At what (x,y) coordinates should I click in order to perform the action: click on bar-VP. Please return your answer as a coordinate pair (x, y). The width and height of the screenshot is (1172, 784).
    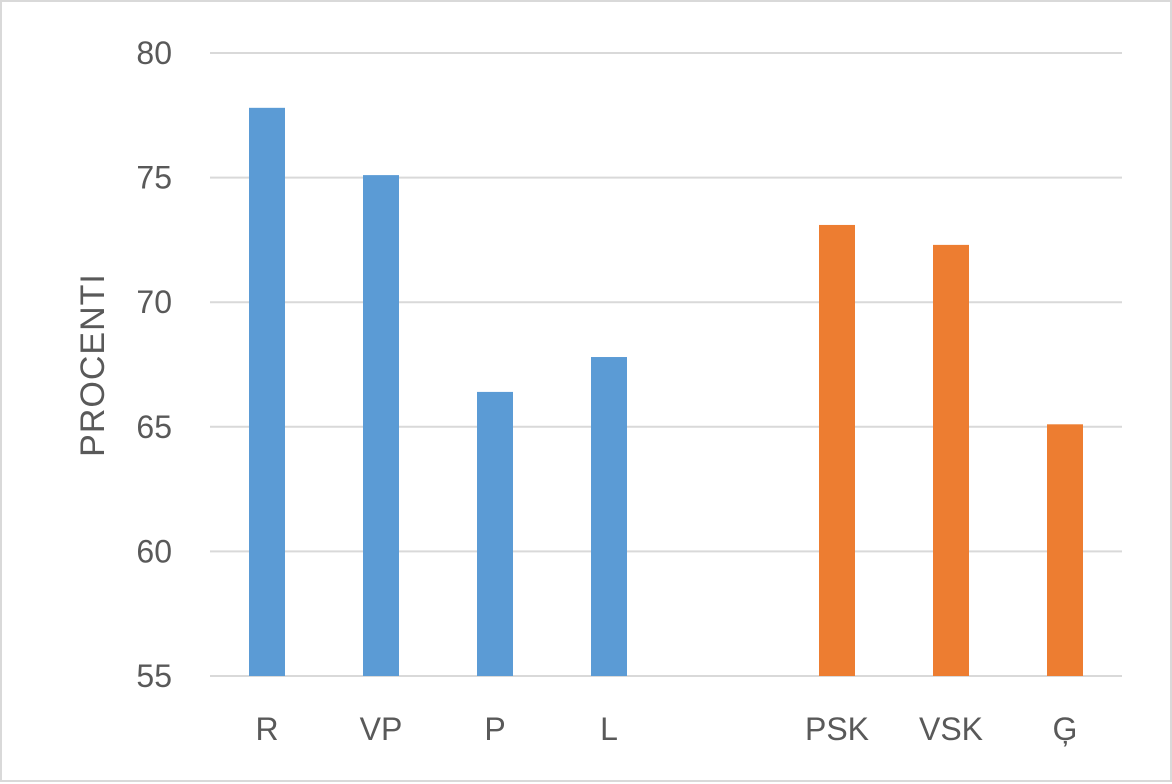
    Looking at the image, I should click on (381, 425).